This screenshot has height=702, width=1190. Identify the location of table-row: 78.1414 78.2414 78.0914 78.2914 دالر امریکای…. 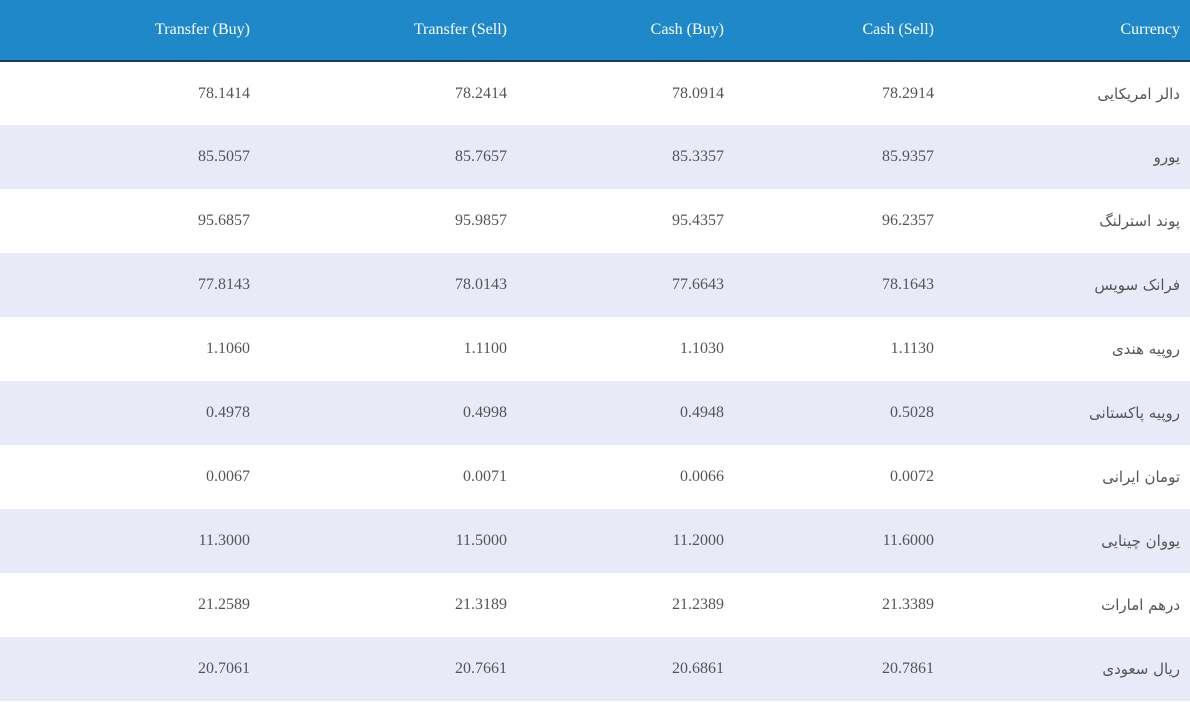
(595, 93).